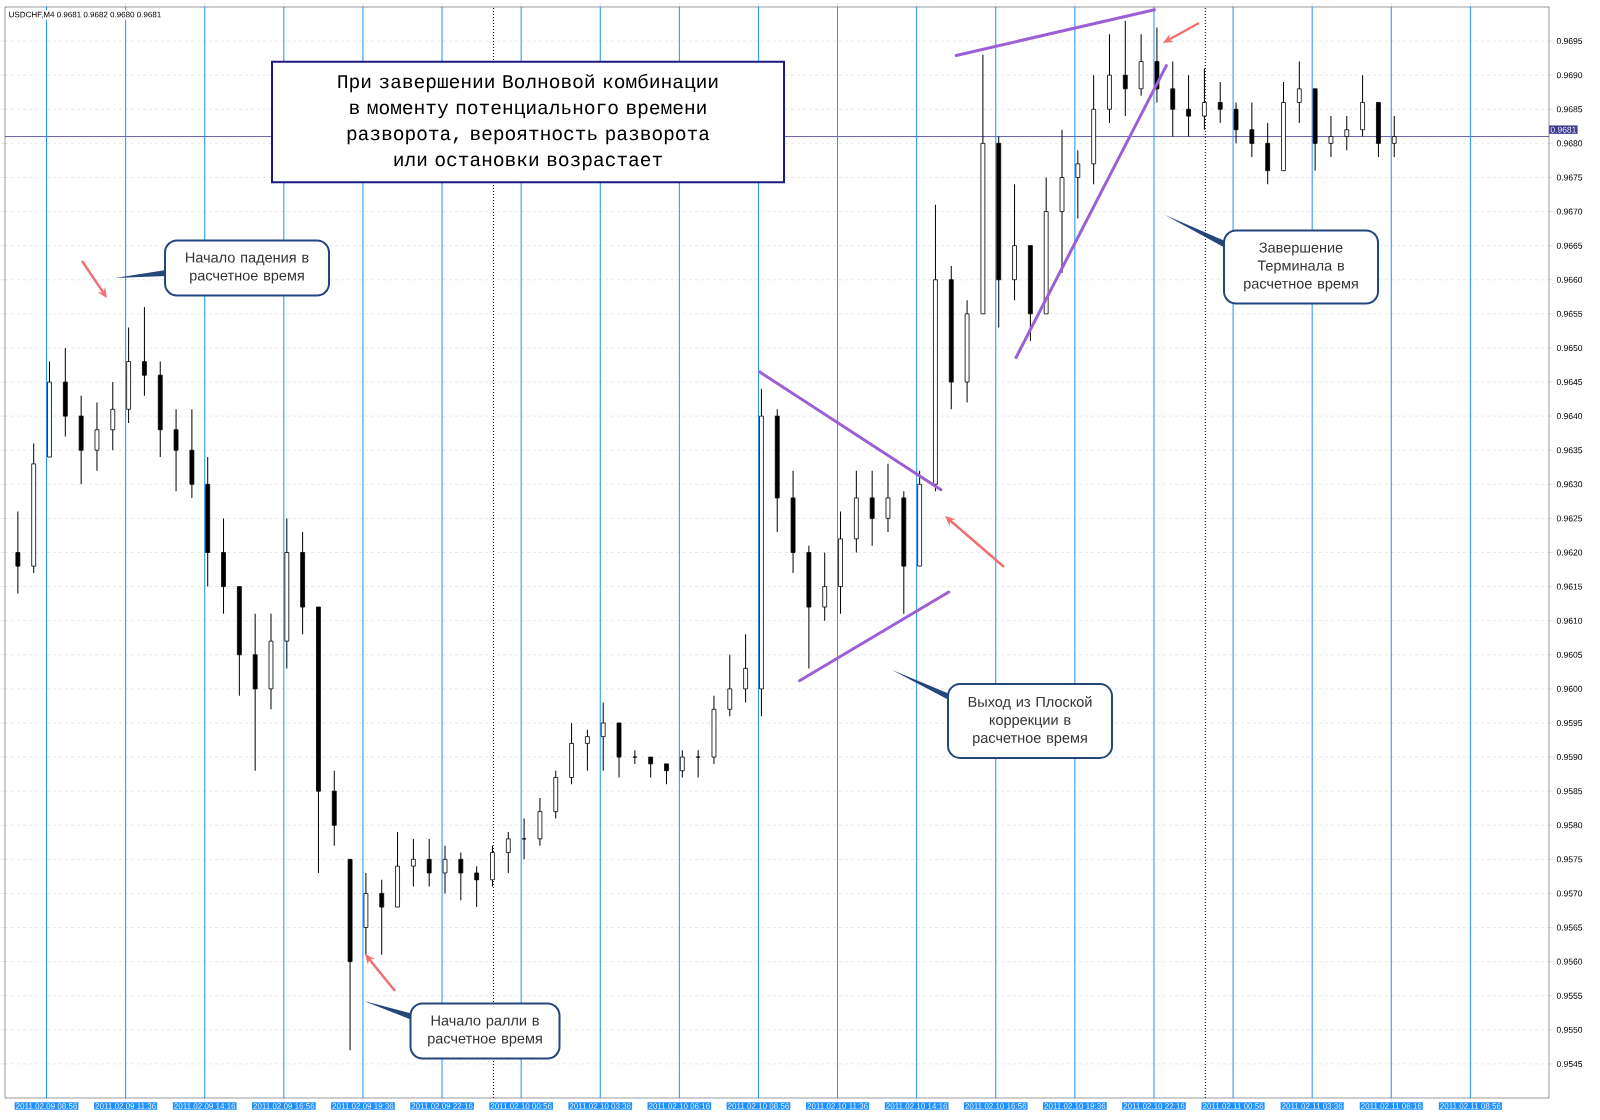  I want to click on x-tick-label: 2011.02.10 22:16, so click(1154, 1106).